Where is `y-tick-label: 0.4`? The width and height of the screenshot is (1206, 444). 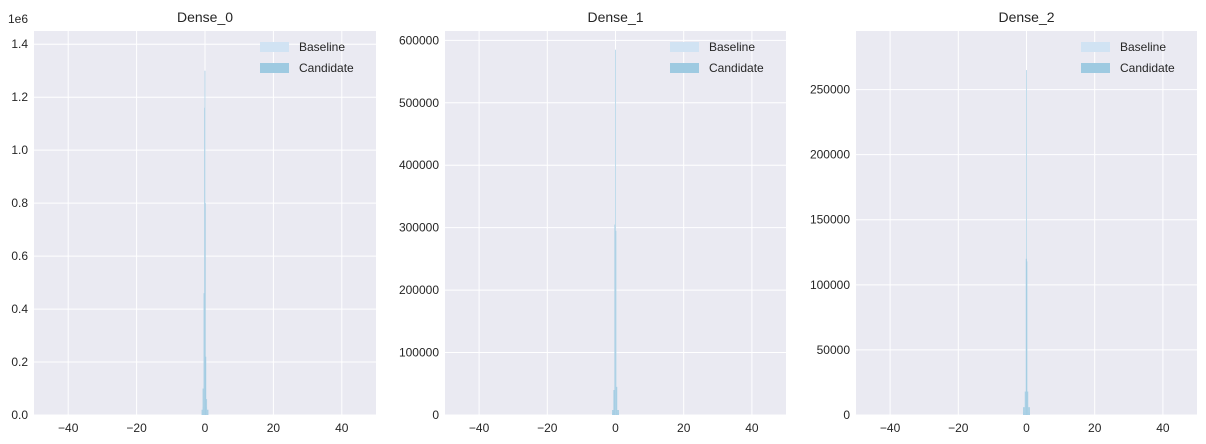 y-tick-label: 0.4 is located at coordinates (19, 309).